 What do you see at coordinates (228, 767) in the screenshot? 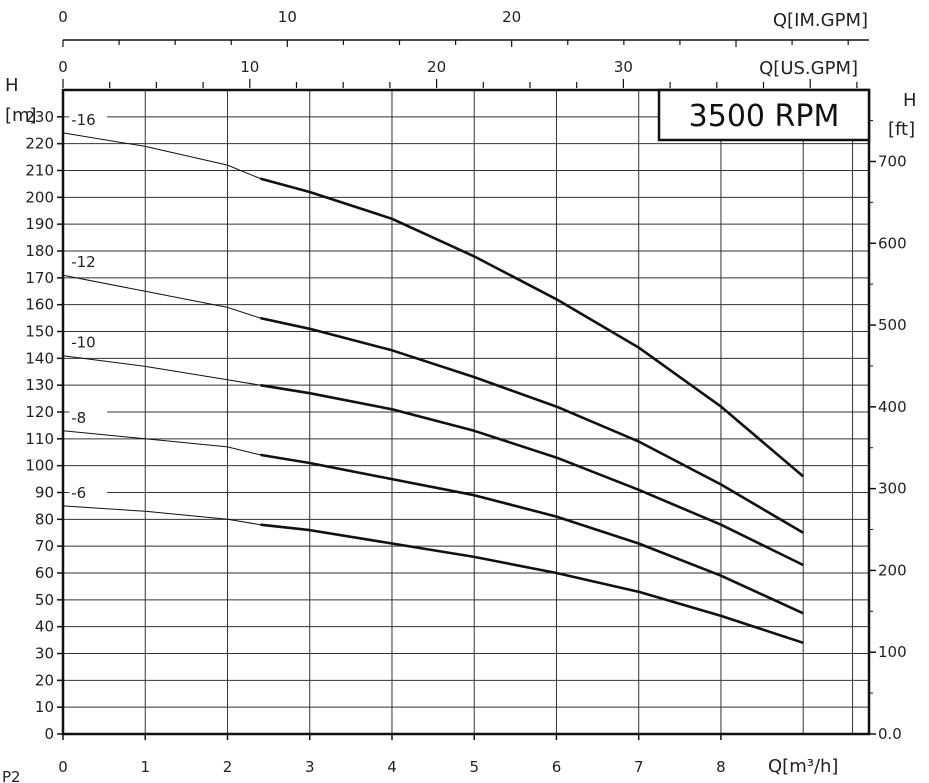
I see `x-tick-label: 2` at bounding box center [228, 767].